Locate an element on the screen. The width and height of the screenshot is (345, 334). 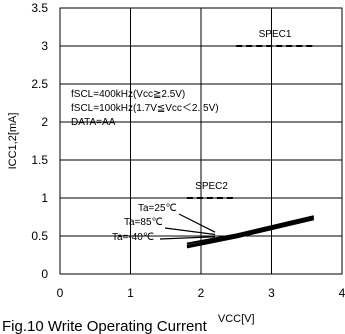
condition-text: fSCL=400kHz(Vcc≧2.5V) is located at coordinates (128, 94).